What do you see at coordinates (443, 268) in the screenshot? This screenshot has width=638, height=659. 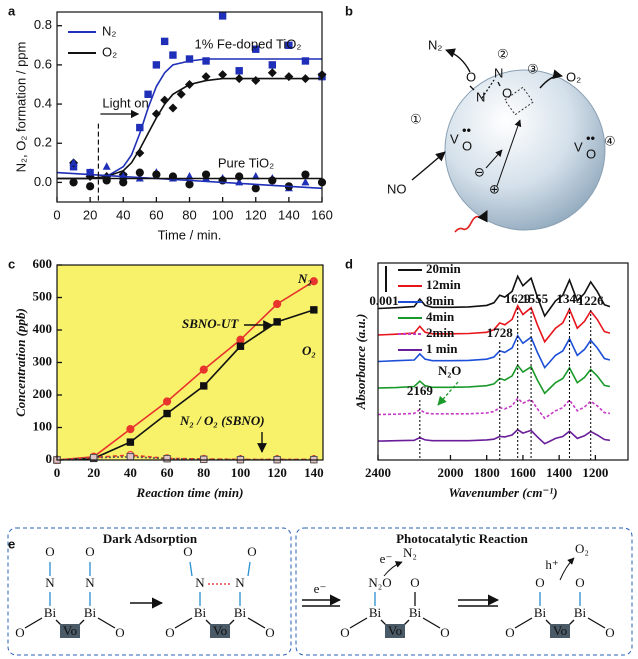 I see `legend-label: 20min` at bounding box center [443, 268].